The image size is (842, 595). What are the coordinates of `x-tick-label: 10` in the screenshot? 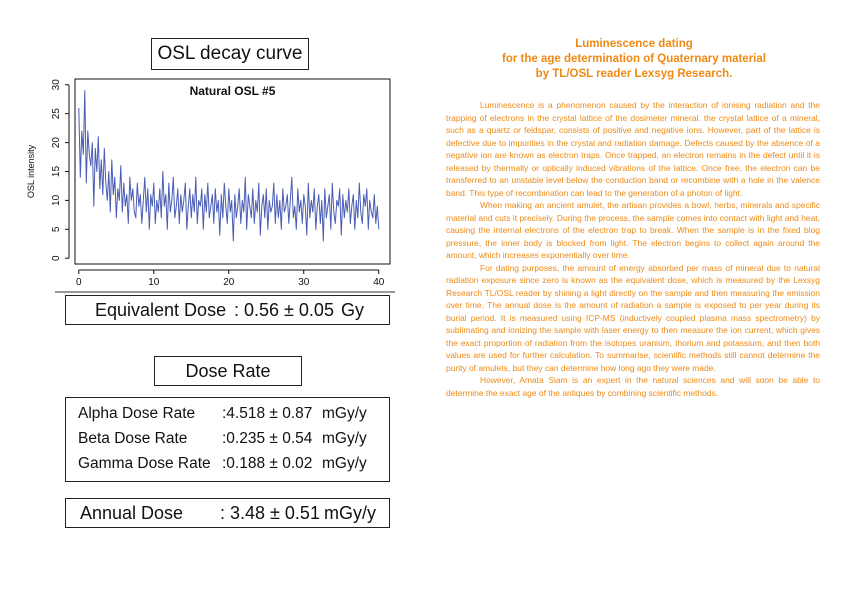 It's located at (154, 282).